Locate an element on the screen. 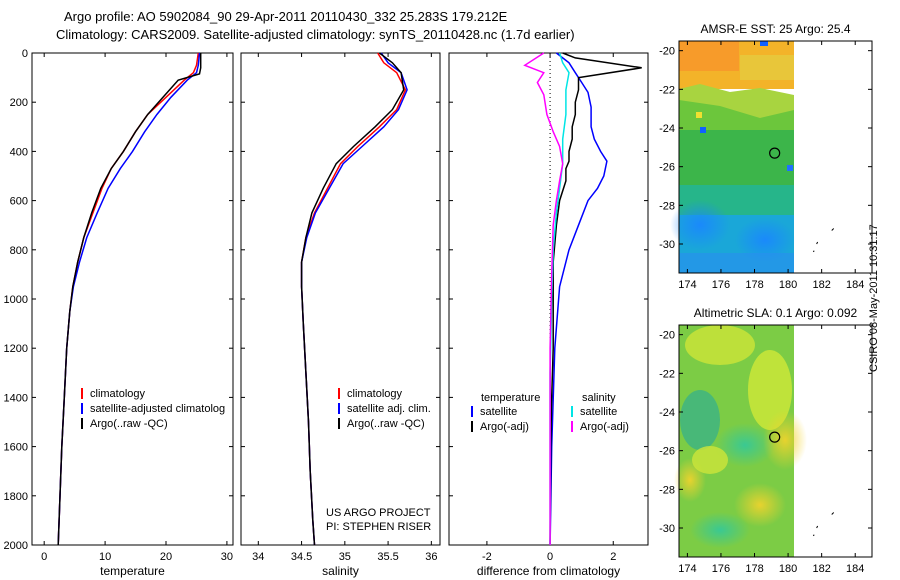 The width and height of the screenshot is (900, 580). legend-entry: satellite adj. clim. is located at coordinates (389, 409).